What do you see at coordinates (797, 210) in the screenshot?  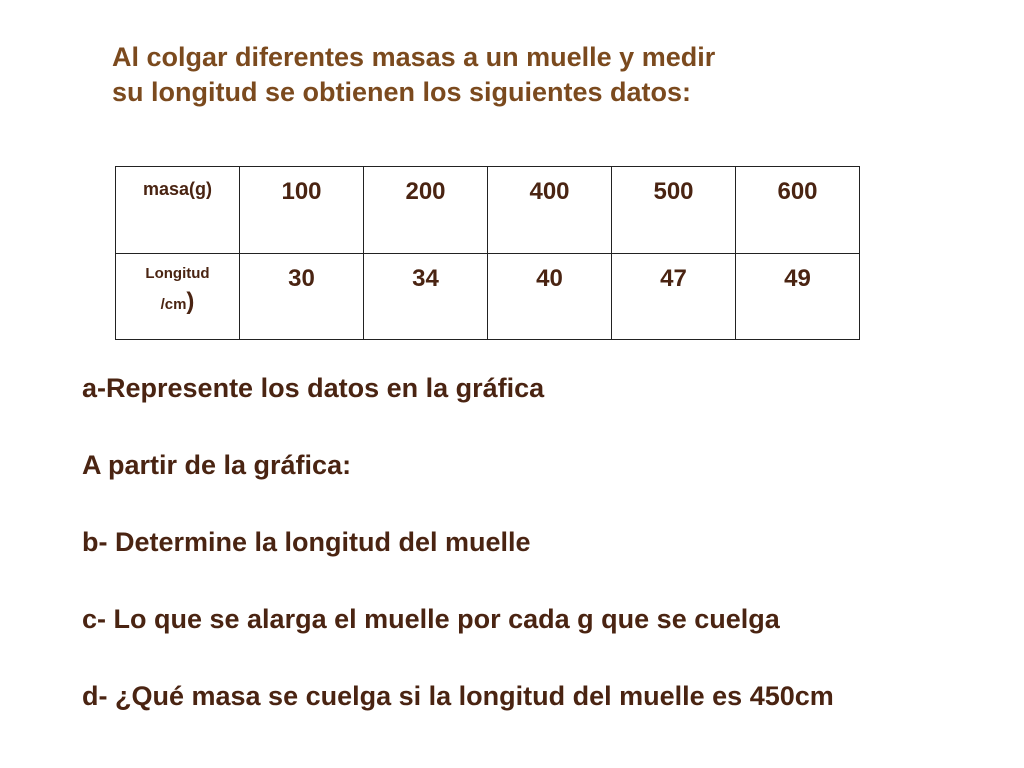 I see `mass-cell: 600` at bounding box center [797, 210].